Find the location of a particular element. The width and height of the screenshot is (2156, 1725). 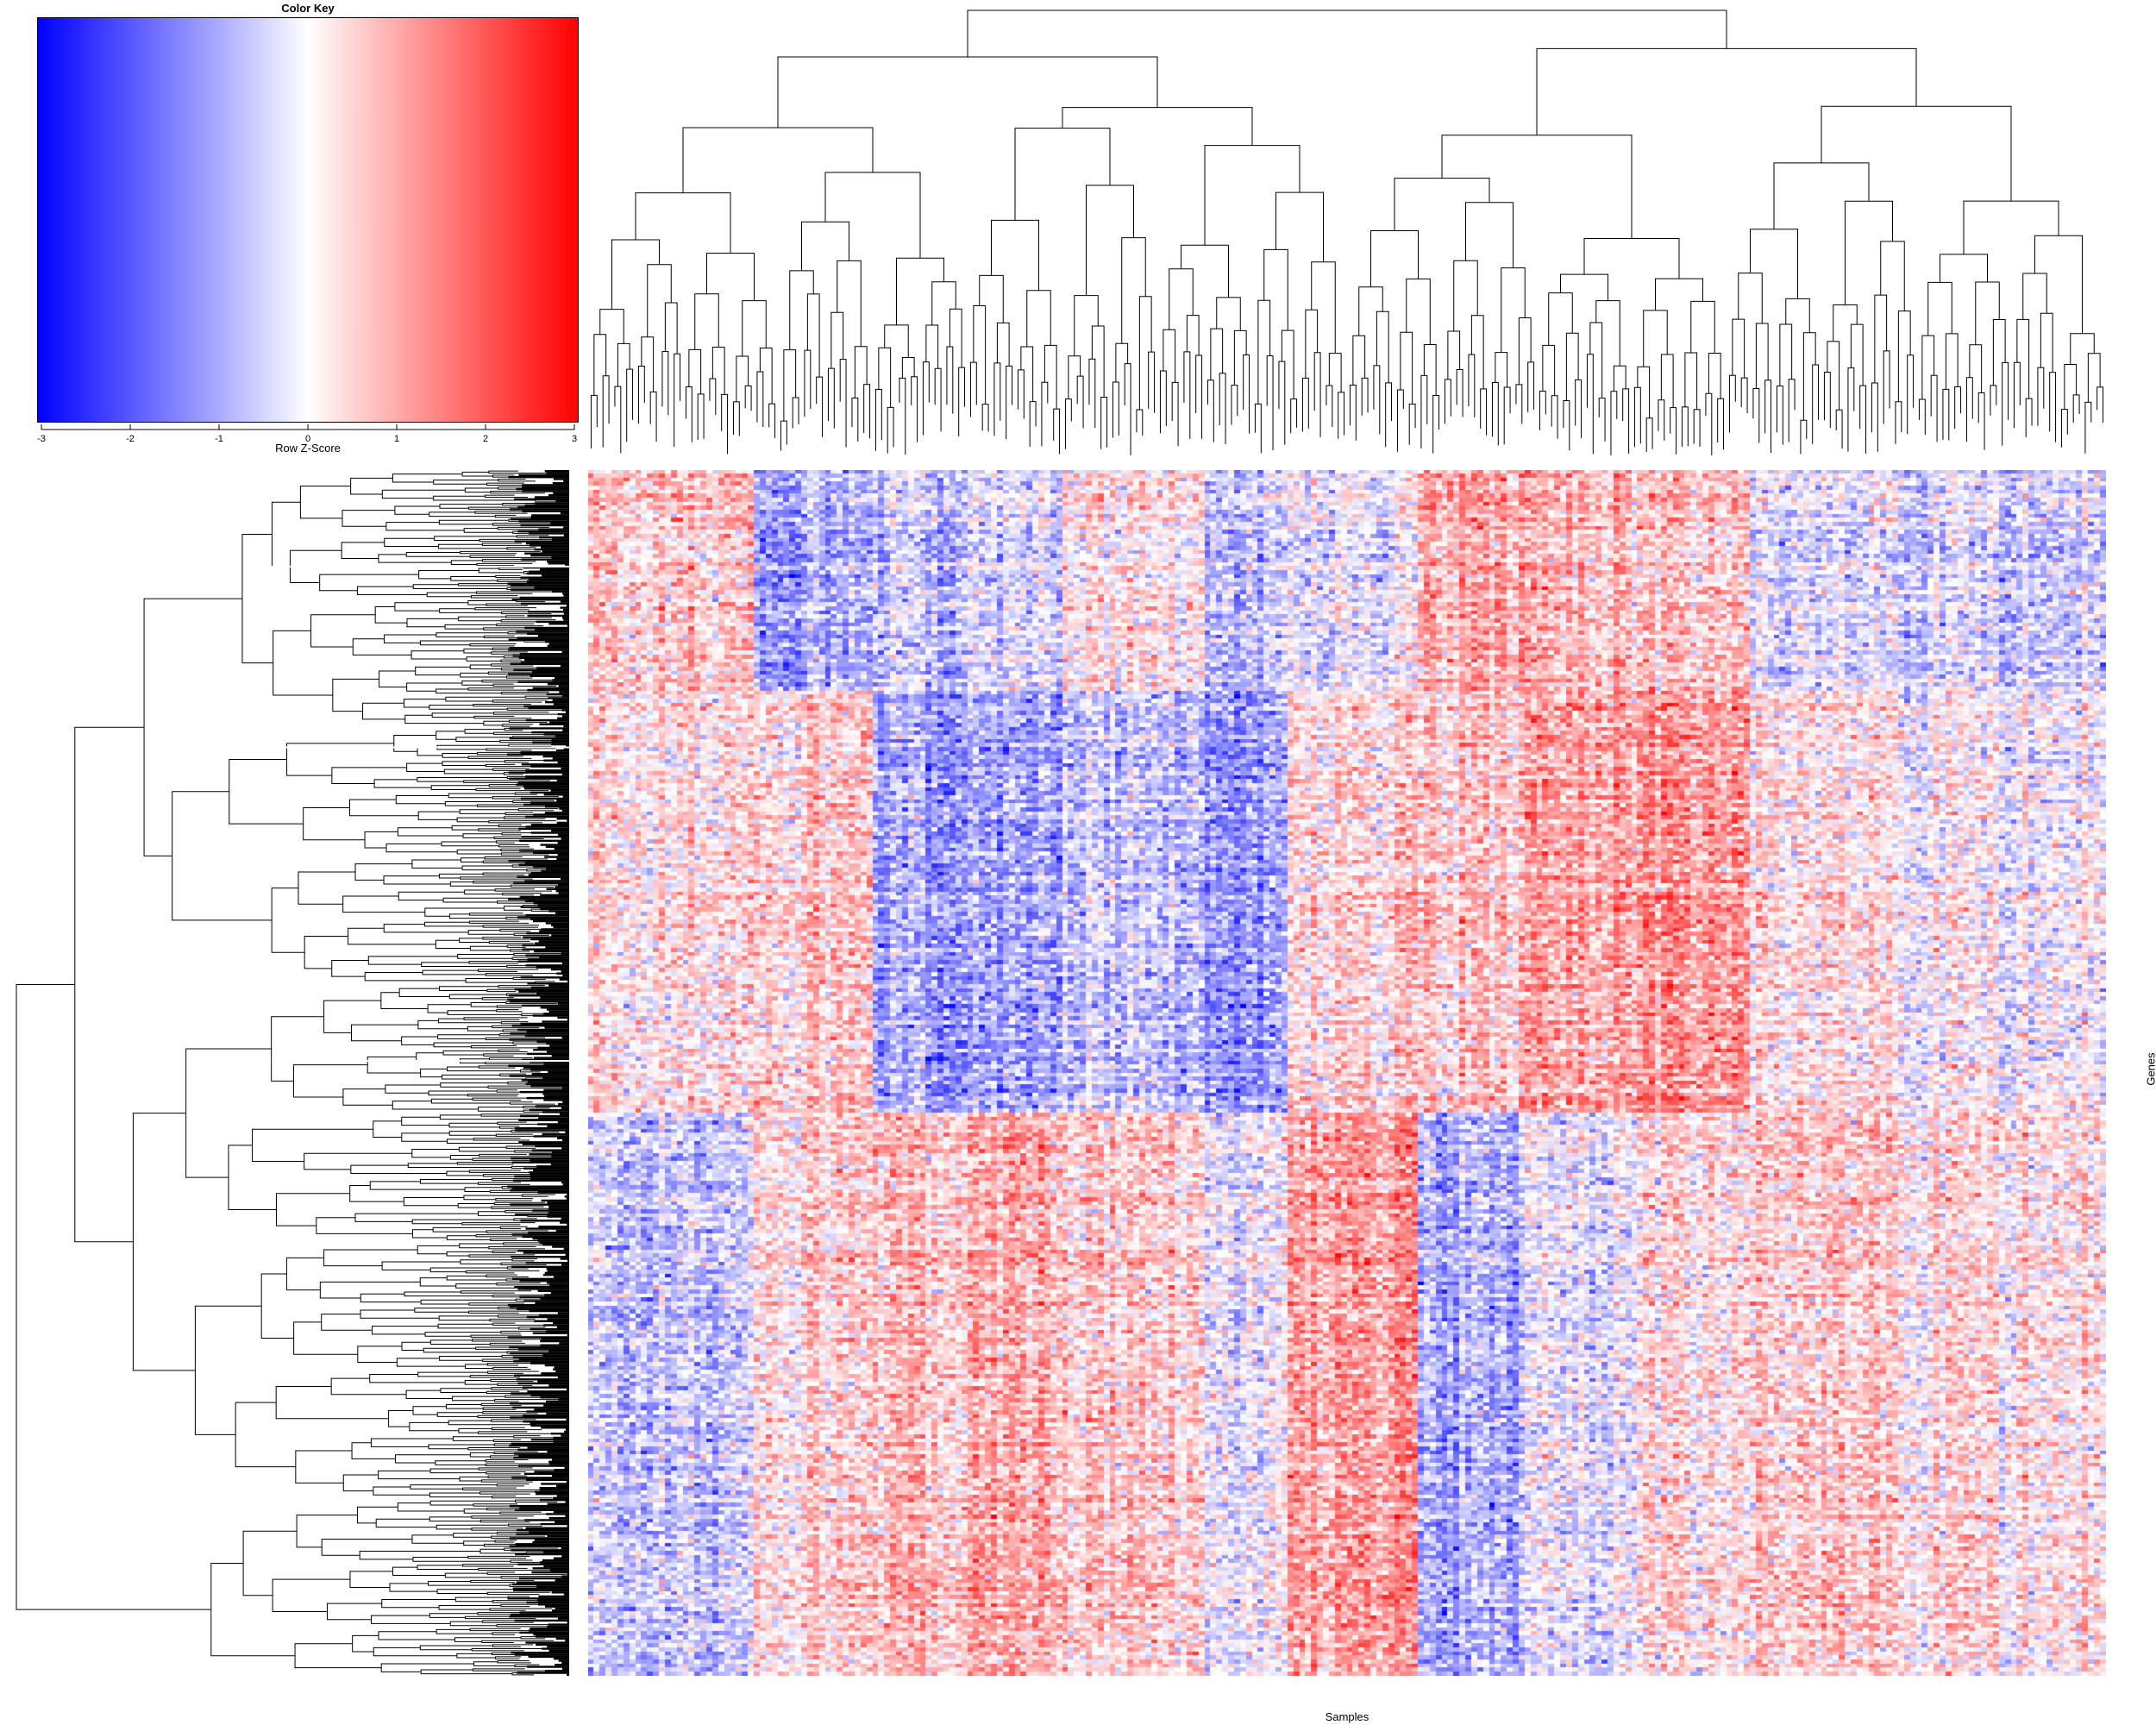

color-key-gradient is located at coordinates (308, 220).